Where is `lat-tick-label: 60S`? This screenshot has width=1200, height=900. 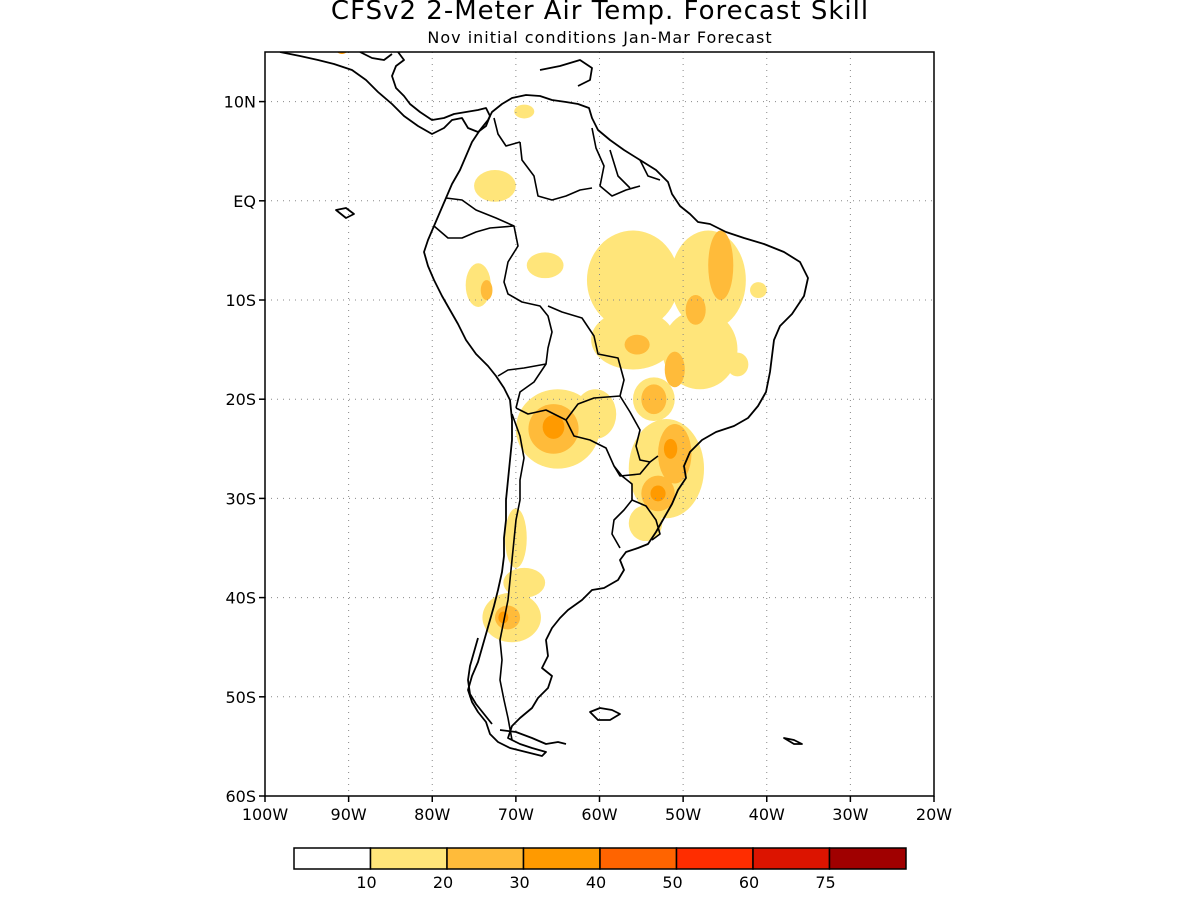 lat-tick-label: 60S is located at coordinates (240, 796).